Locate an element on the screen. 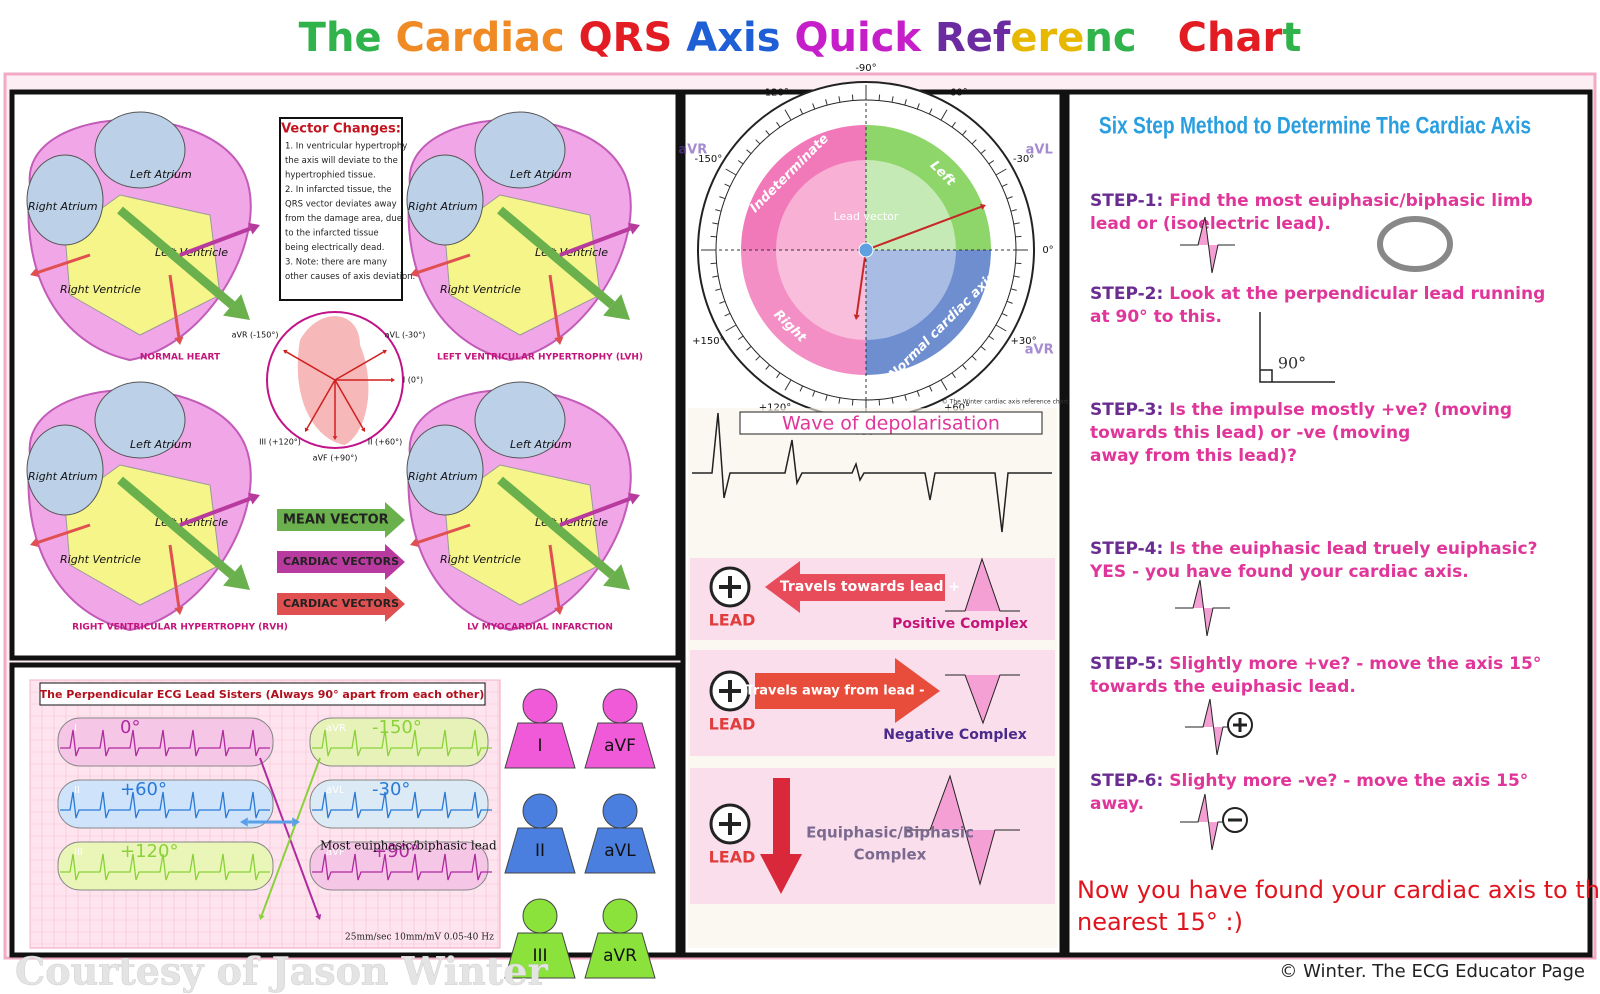 This screenshot has width=1600, height=994. label: Right Atrium is located at coordinates (63, 476).